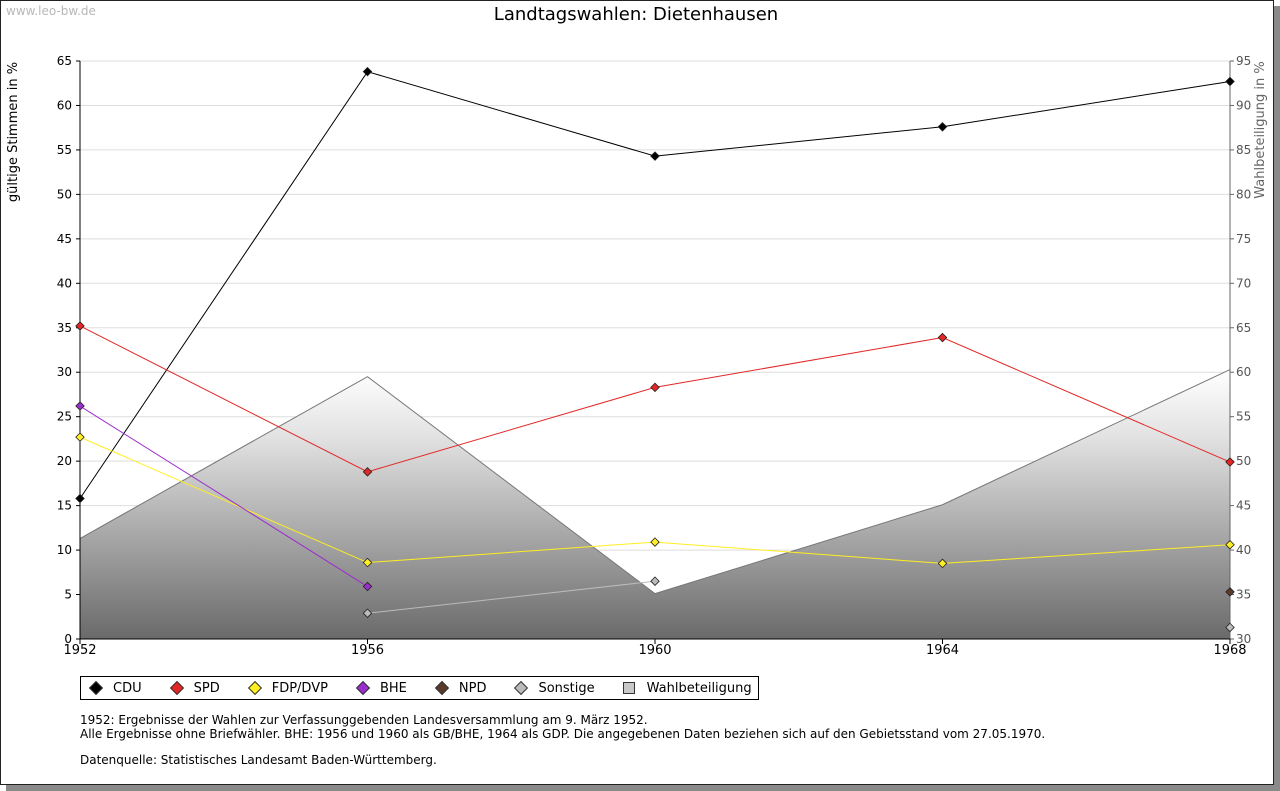  I want to click on x-tick-label-1960: 1960, so click(654, 650).